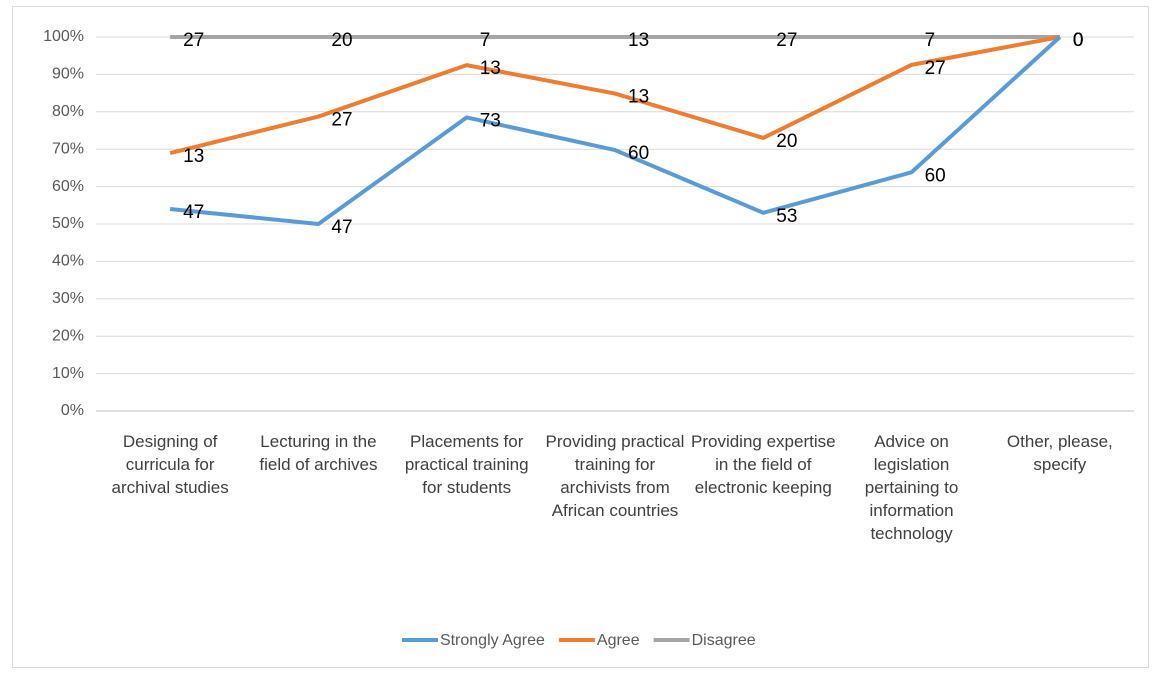 This screenshot has height=674, width=1154. Describe the element at coordinates (68, 261) in the screenshot. I see `y-tick-label: 40%` at that location.